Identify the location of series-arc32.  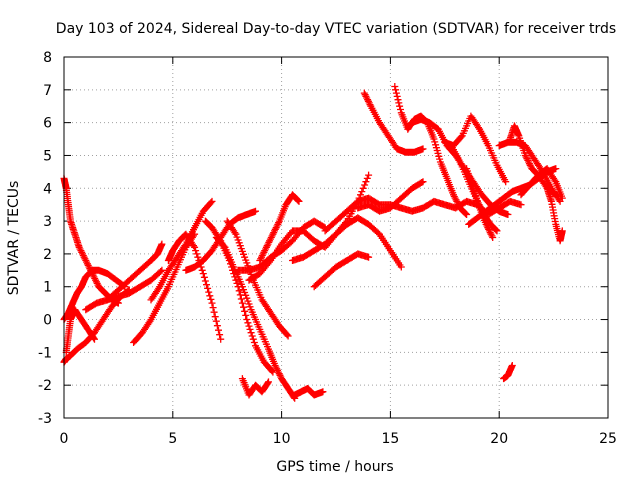
(541, 183).